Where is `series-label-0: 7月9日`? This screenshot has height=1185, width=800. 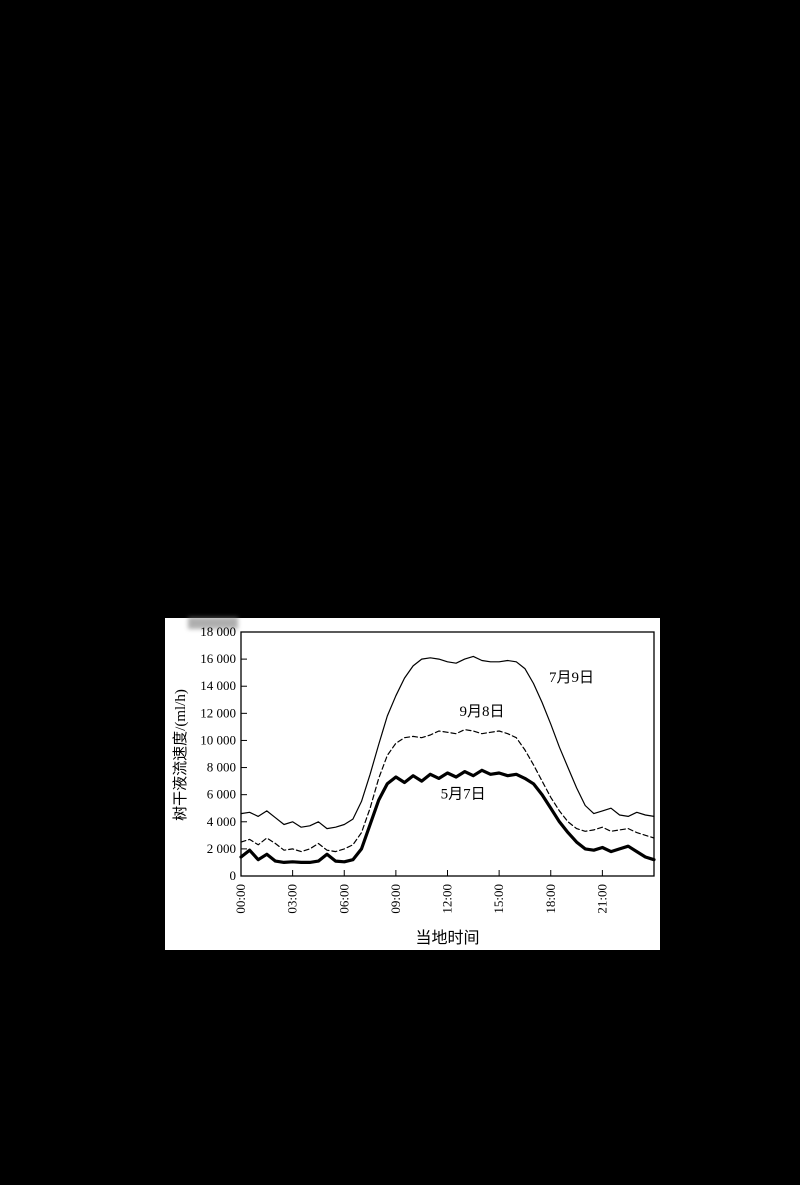 series-label-0: 7月9日 is located at coordinates (571, 678).